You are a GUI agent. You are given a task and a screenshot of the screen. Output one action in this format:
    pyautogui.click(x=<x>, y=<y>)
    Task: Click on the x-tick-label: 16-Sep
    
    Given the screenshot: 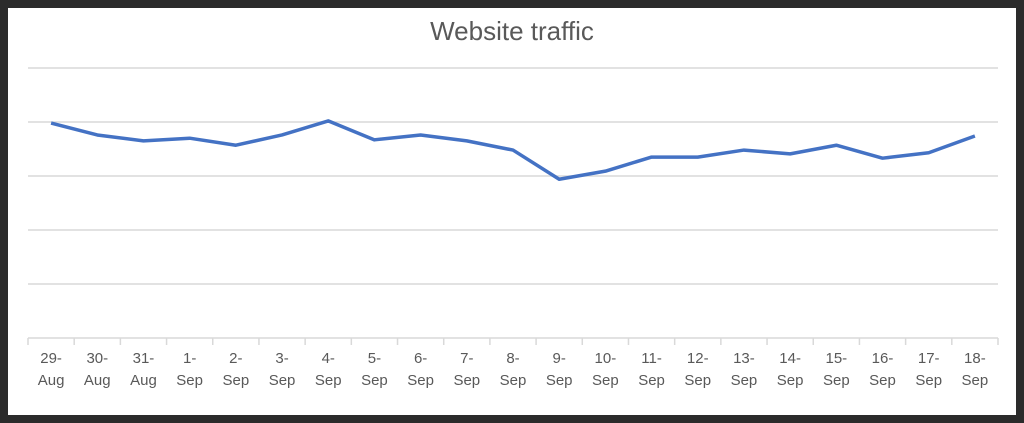 What is the action you would take?
    pyautogui.click(x=882, y=369)
    